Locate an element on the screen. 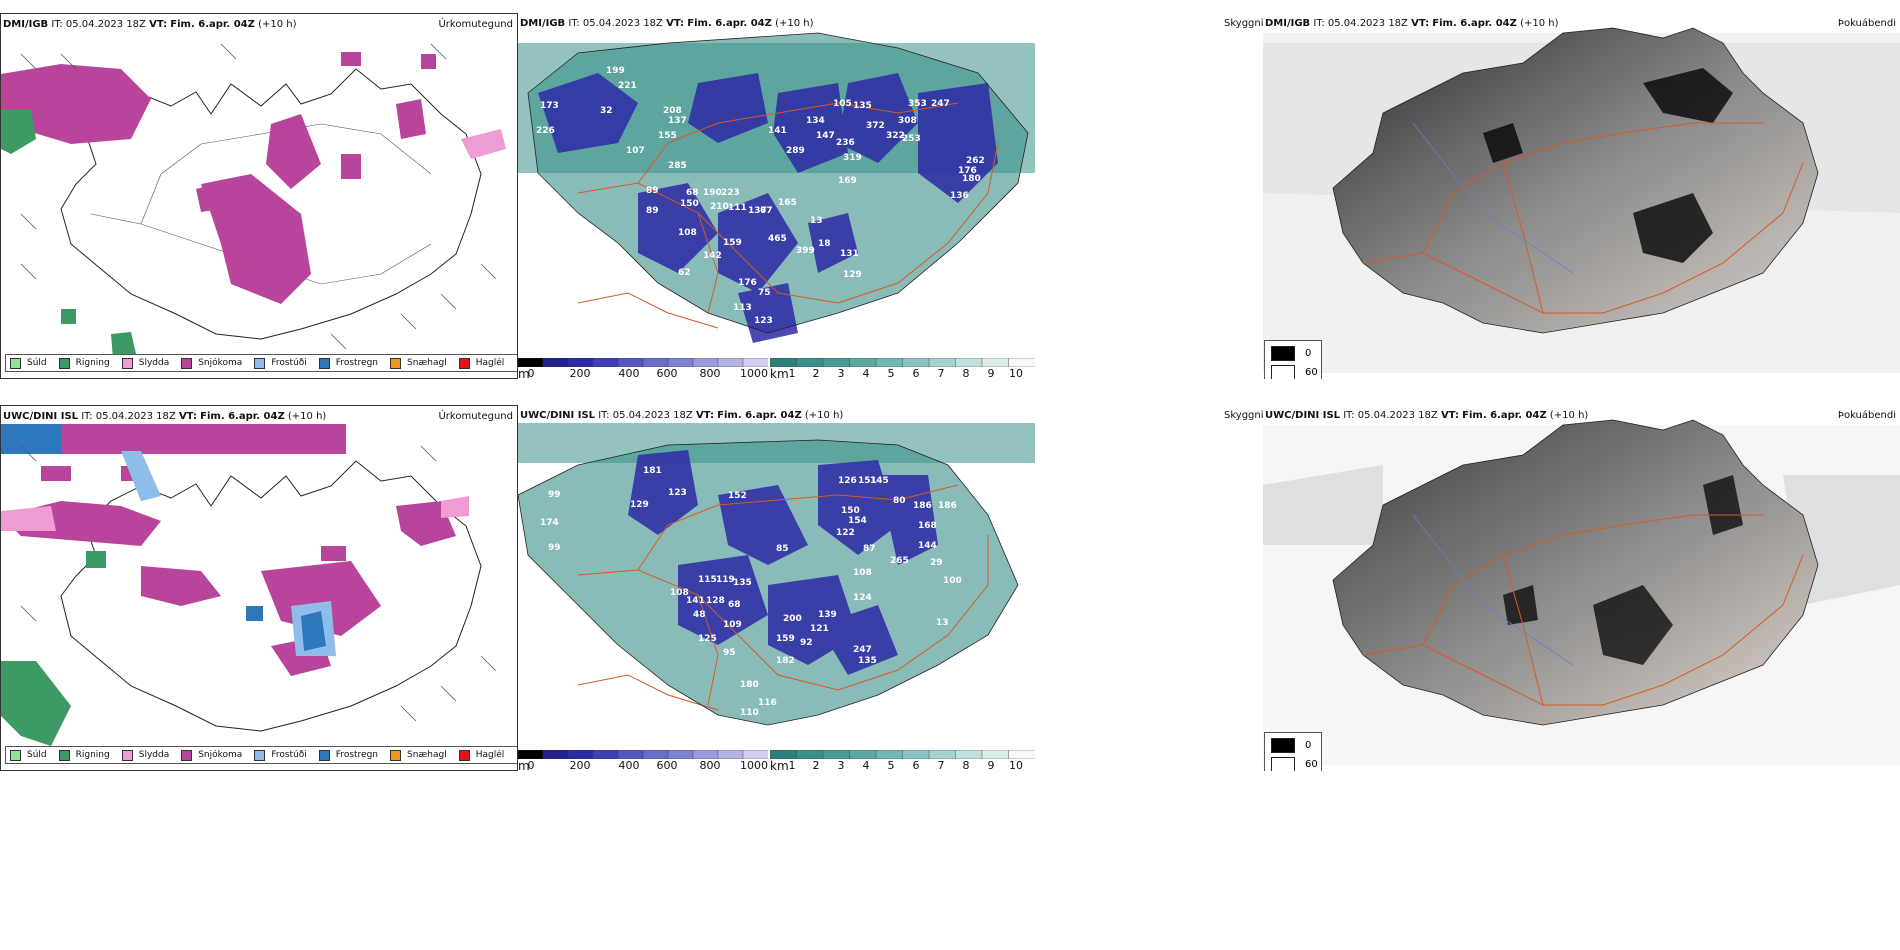 This screenshot has width=1900, height=950. rain-regions is located at coordinates (53, 648).